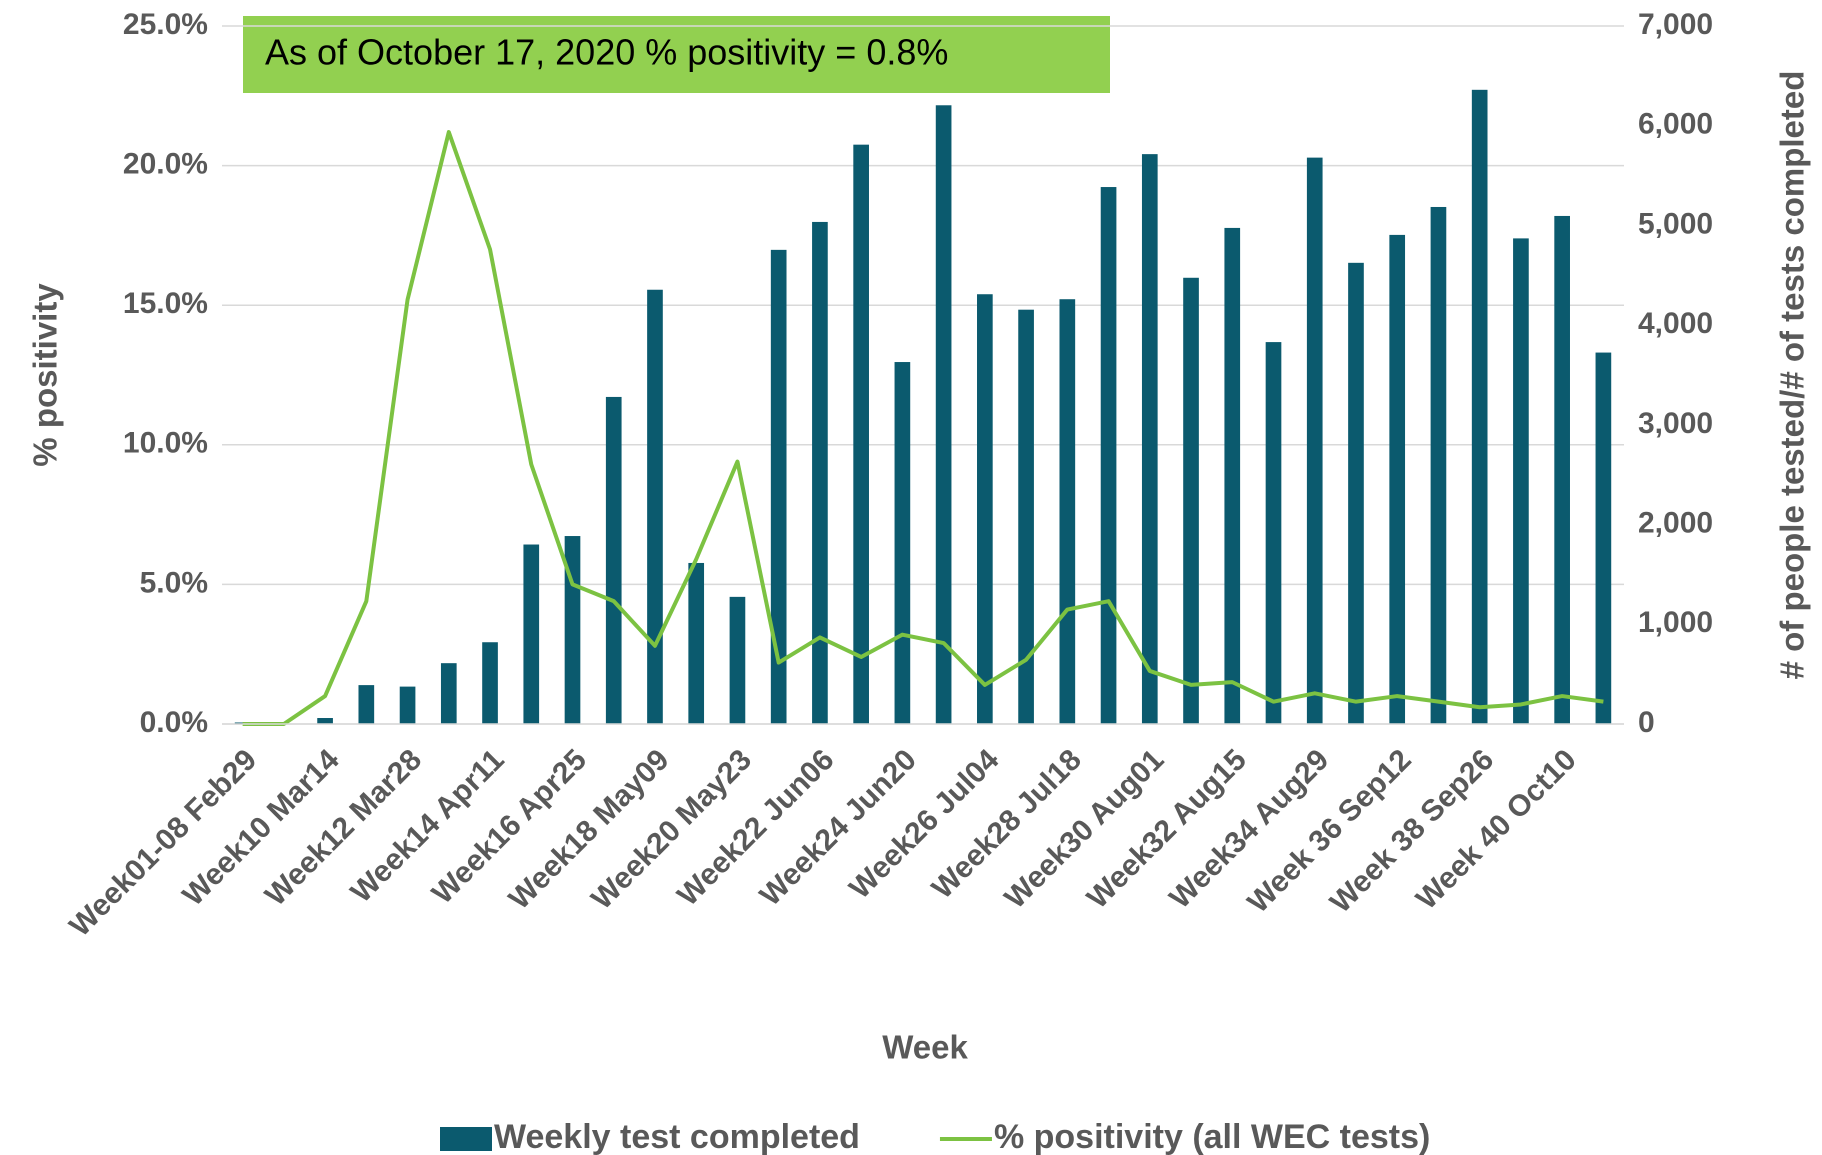 This screenshot has height=1155, width=1822. What do you see at coordinates (174, 722) in the screenshot?
I see `y-tick-label: 0.0%` at bounding box center [174, 722].